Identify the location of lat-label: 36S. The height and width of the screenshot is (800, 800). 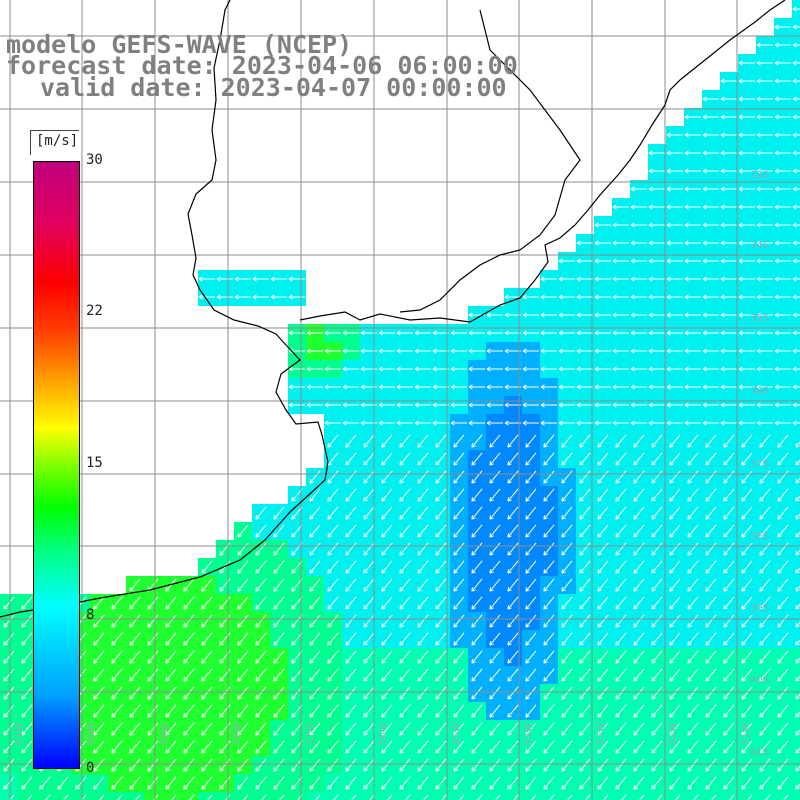
(760, 391).